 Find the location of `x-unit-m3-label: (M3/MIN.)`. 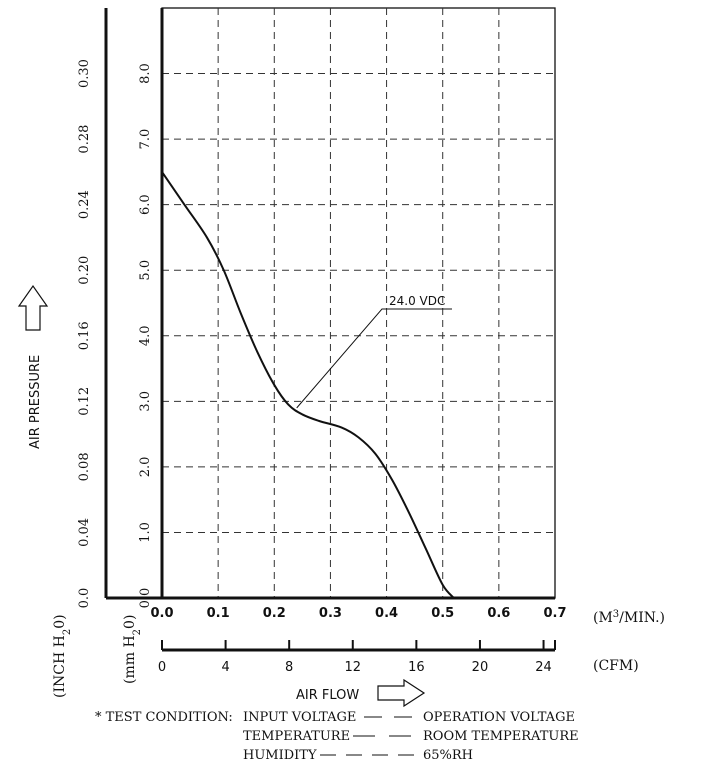

x-unit-m3-label: (M3/MIN.) is located at coordinates (629, 618).